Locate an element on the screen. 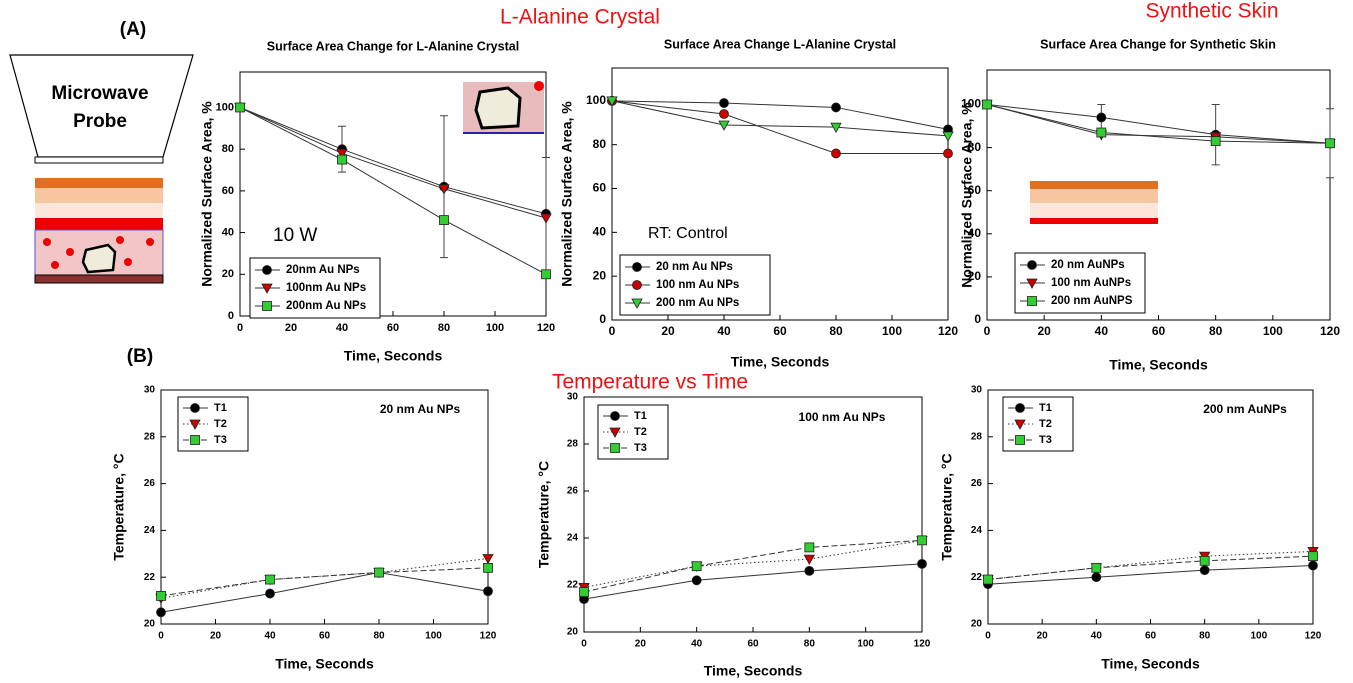 This screenshot has width=1353, height=683. y-tick-label: 80 is located at coordinates (975, 147).